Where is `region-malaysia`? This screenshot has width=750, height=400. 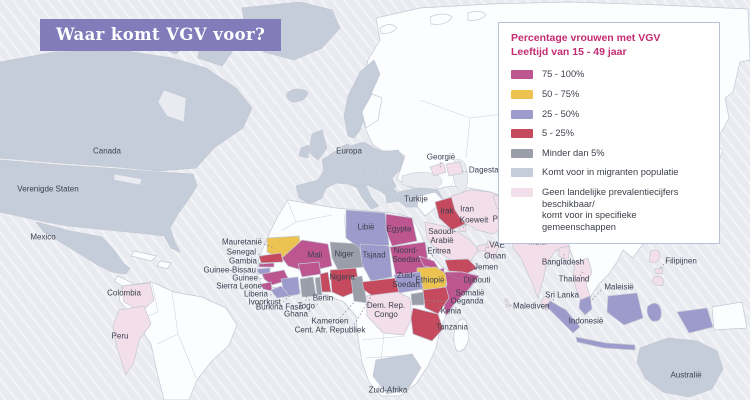
region-malaysia is located at coordinates (585, 305).